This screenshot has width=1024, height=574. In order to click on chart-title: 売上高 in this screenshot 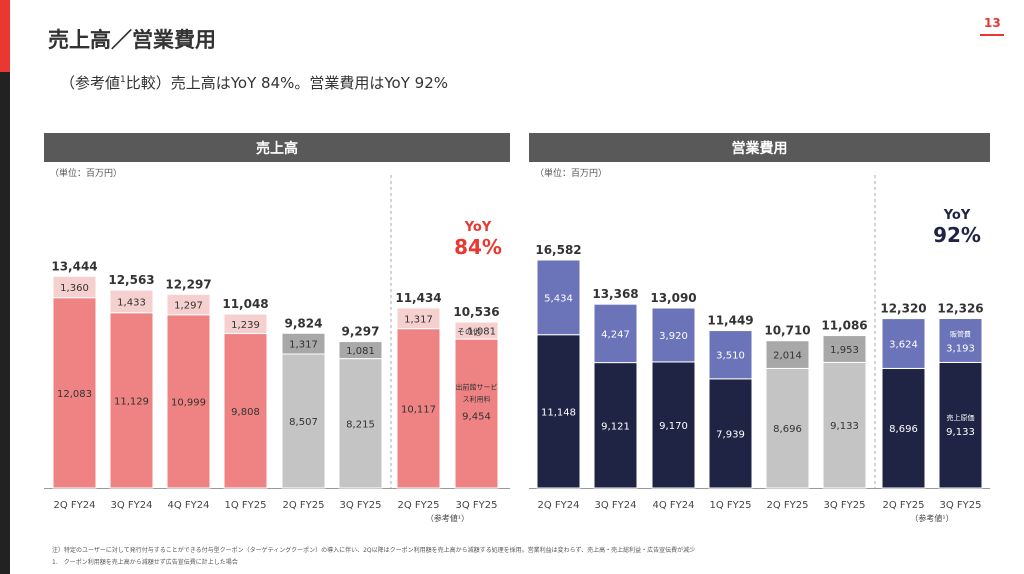, I will do `click(277, 148)`.